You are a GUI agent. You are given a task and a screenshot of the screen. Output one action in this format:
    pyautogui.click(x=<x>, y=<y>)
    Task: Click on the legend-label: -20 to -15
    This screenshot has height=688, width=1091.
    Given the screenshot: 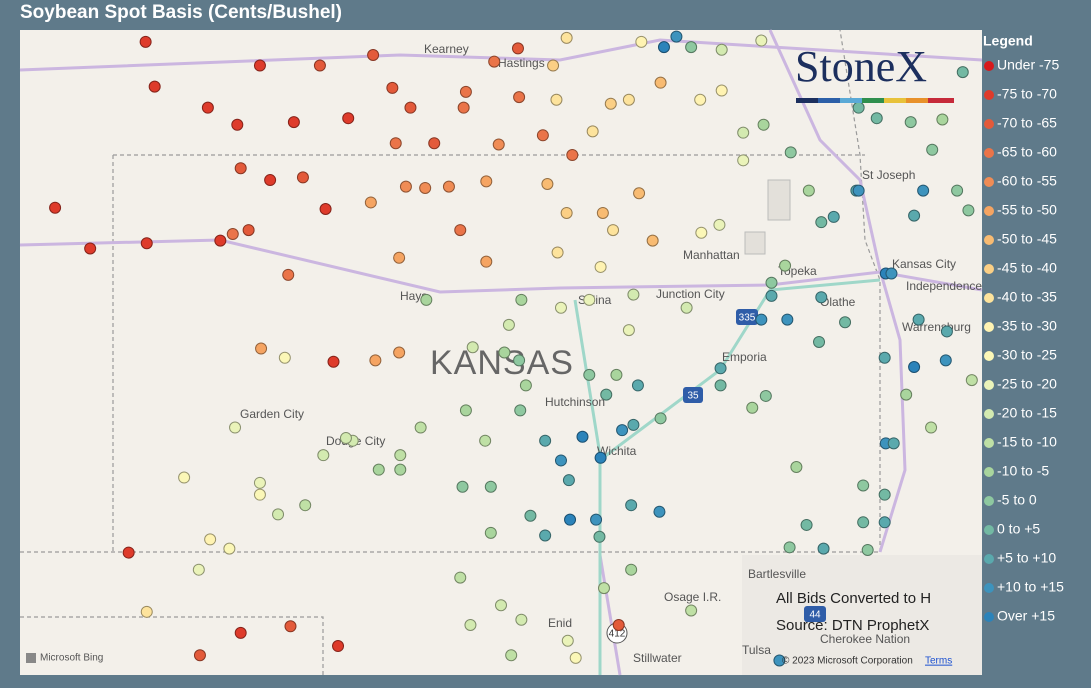 What is the action you would take?
    pyautogui.click(x=1027, y=413)
    